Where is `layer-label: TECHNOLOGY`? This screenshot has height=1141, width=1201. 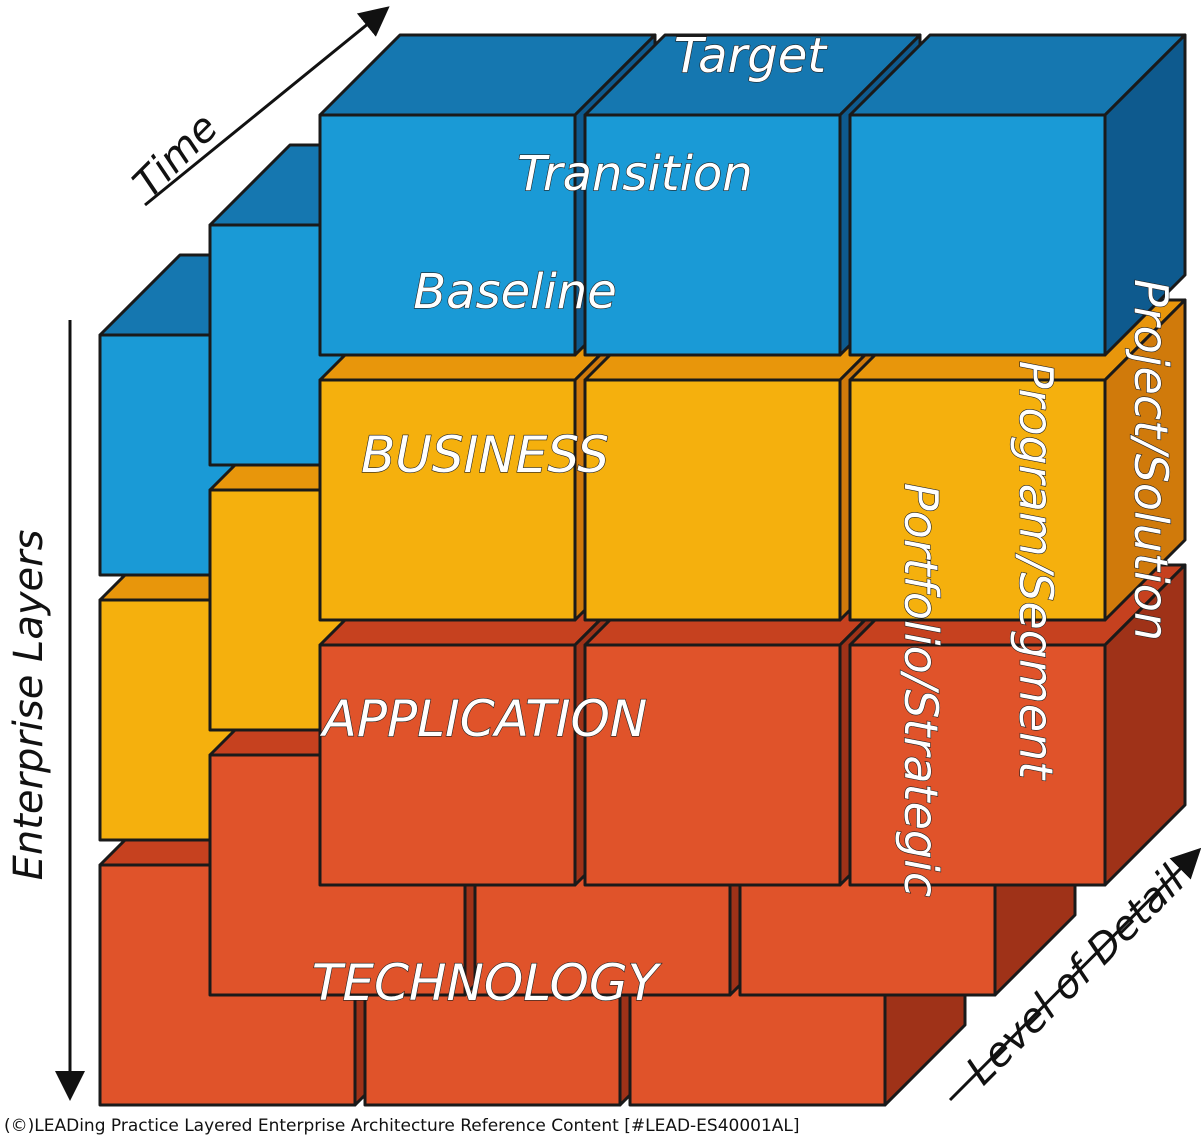 layer-label: TECHNOLOGY is located at coordinates (487, 983).